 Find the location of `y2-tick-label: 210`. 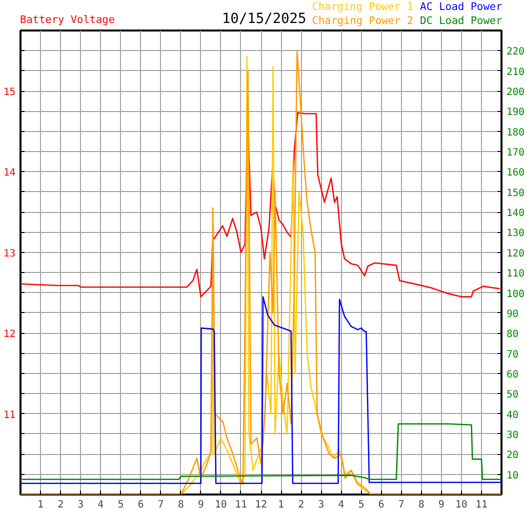

y2-tick-label: 210 is located at coordinates (515, 72).